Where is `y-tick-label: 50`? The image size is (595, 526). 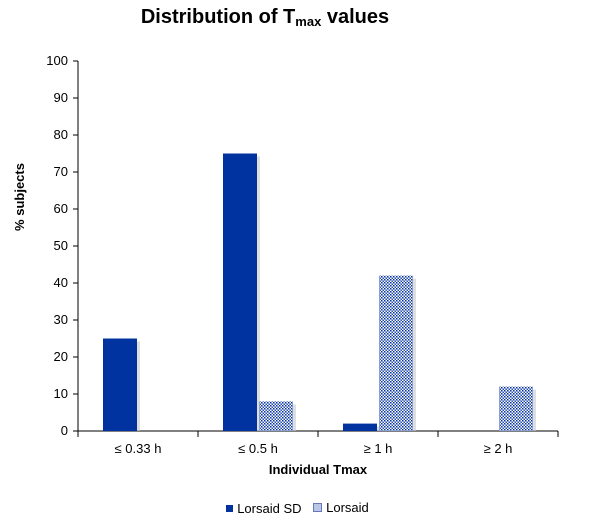
y-tick-label: 50 is located at coordinates (61, 245).